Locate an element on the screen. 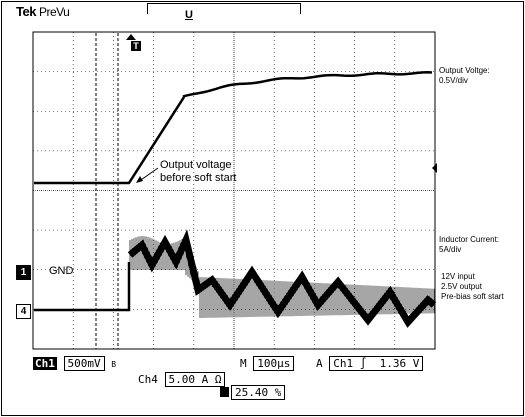 The image size is (525, 417). ch1-coupling: B is located at coordinates (114, 364).